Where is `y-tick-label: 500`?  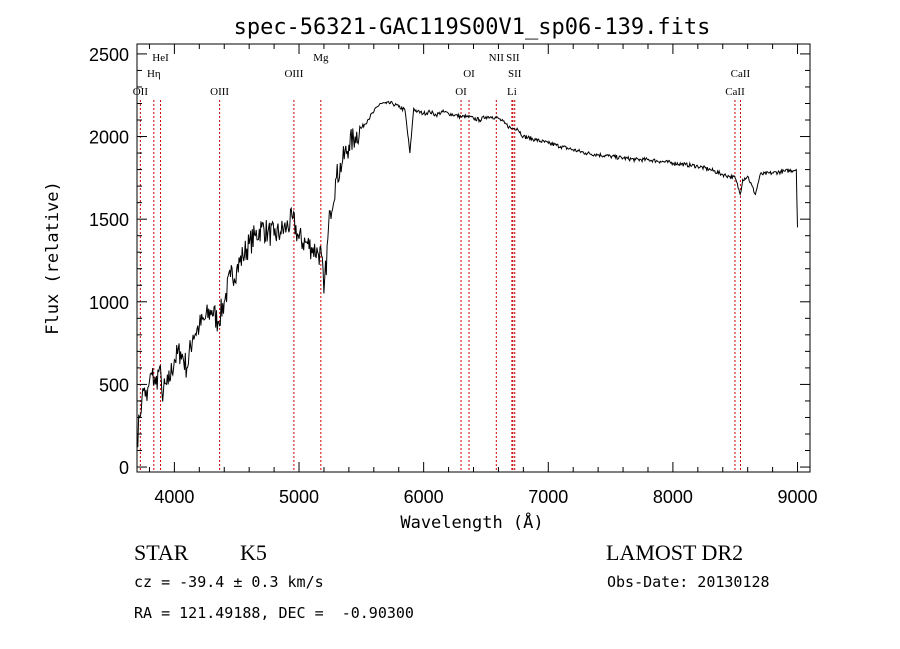 y-tick-label: 500 is located at coordinates (114, 385).